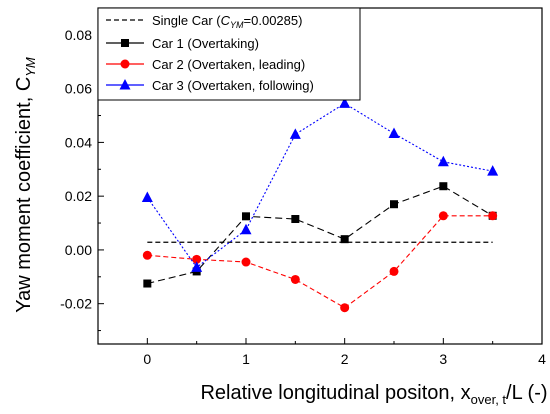  I want to click on y-tick-label: 0.00, so click(78, 250).